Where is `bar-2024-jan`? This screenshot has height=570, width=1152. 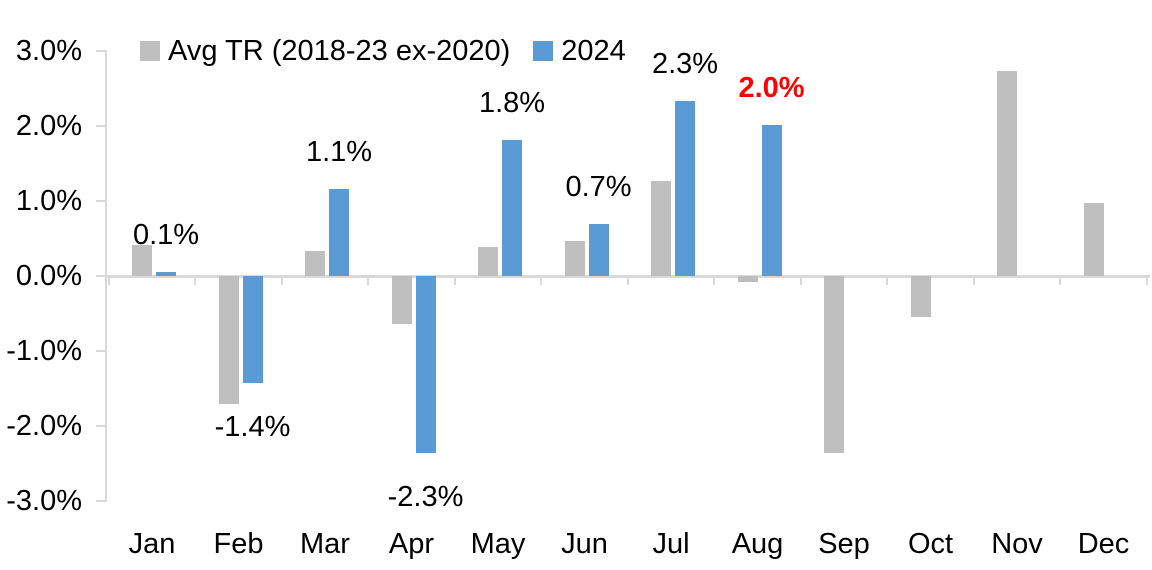 bar-2024-jan is located at coordinates (166, 273).